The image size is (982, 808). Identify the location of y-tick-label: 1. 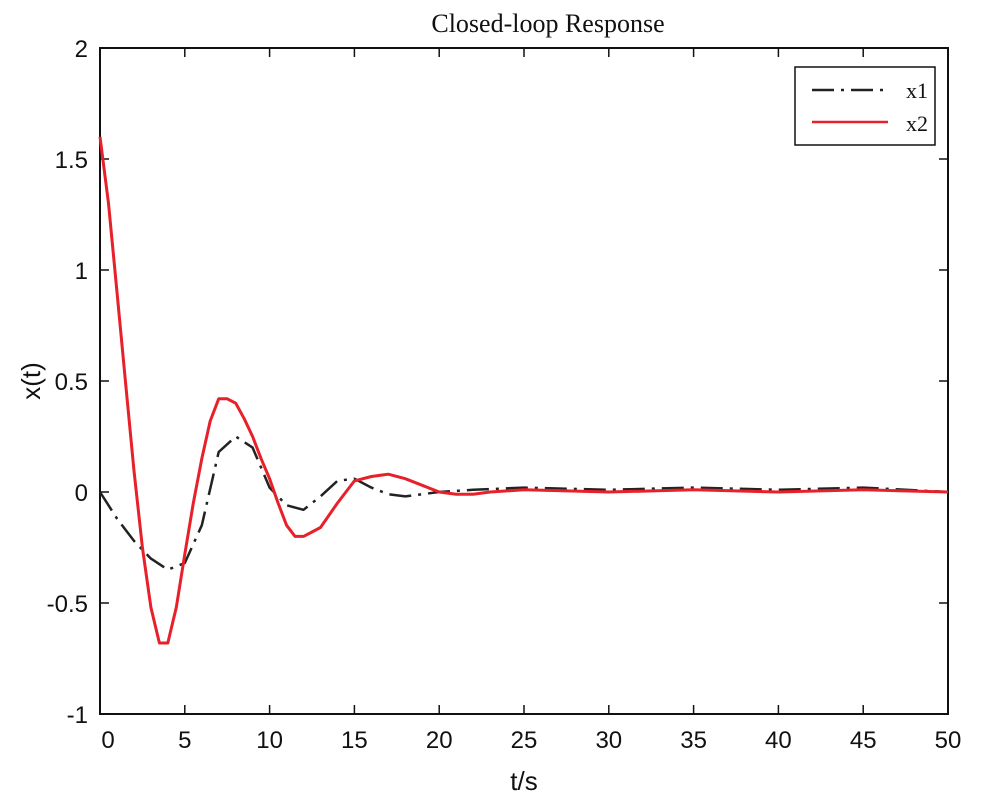
(81, 271).